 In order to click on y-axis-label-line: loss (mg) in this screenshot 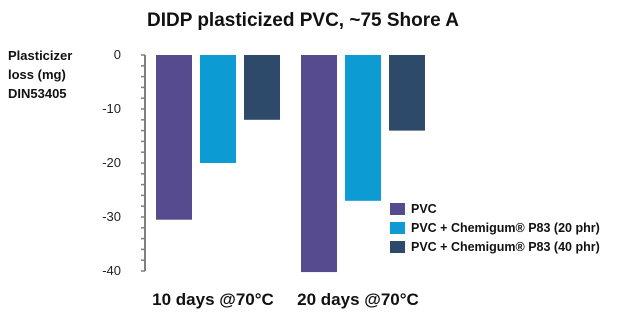, I will do `click(37, 74)`.